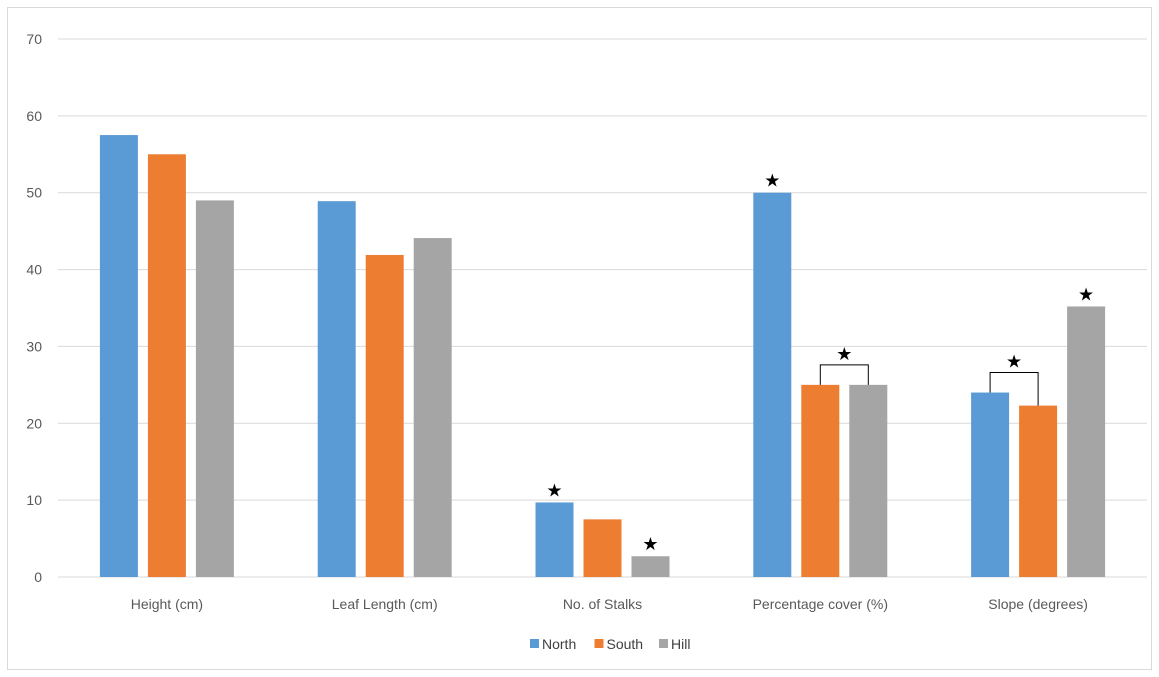  I want to click on y-tick-label: 10, so click(34, 500).